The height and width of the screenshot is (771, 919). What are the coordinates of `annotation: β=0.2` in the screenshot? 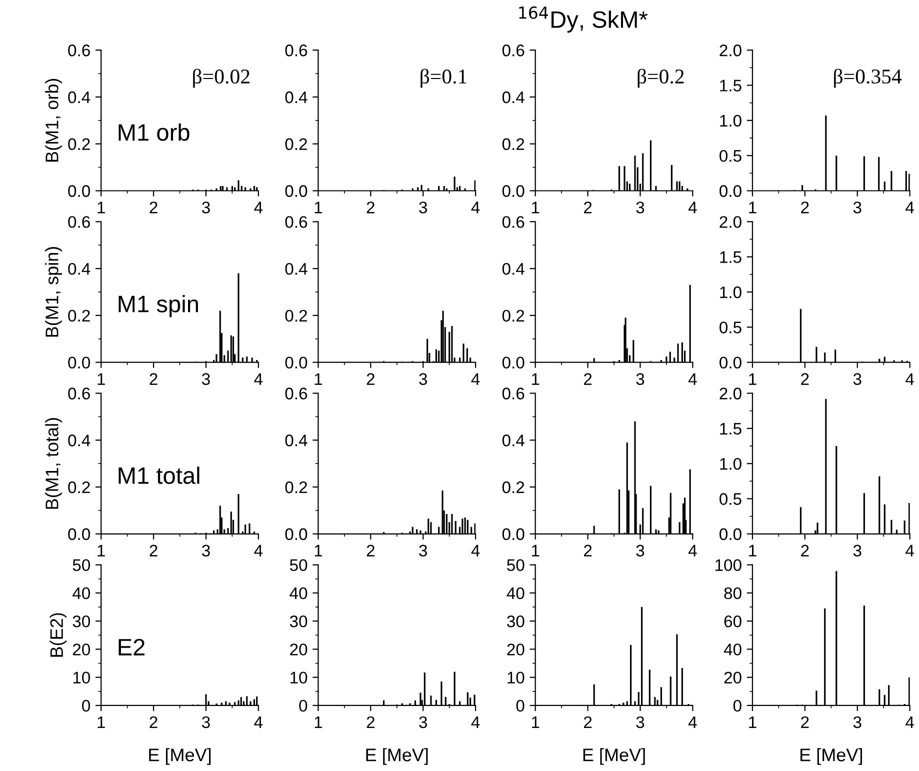 It's located at (661, 78).